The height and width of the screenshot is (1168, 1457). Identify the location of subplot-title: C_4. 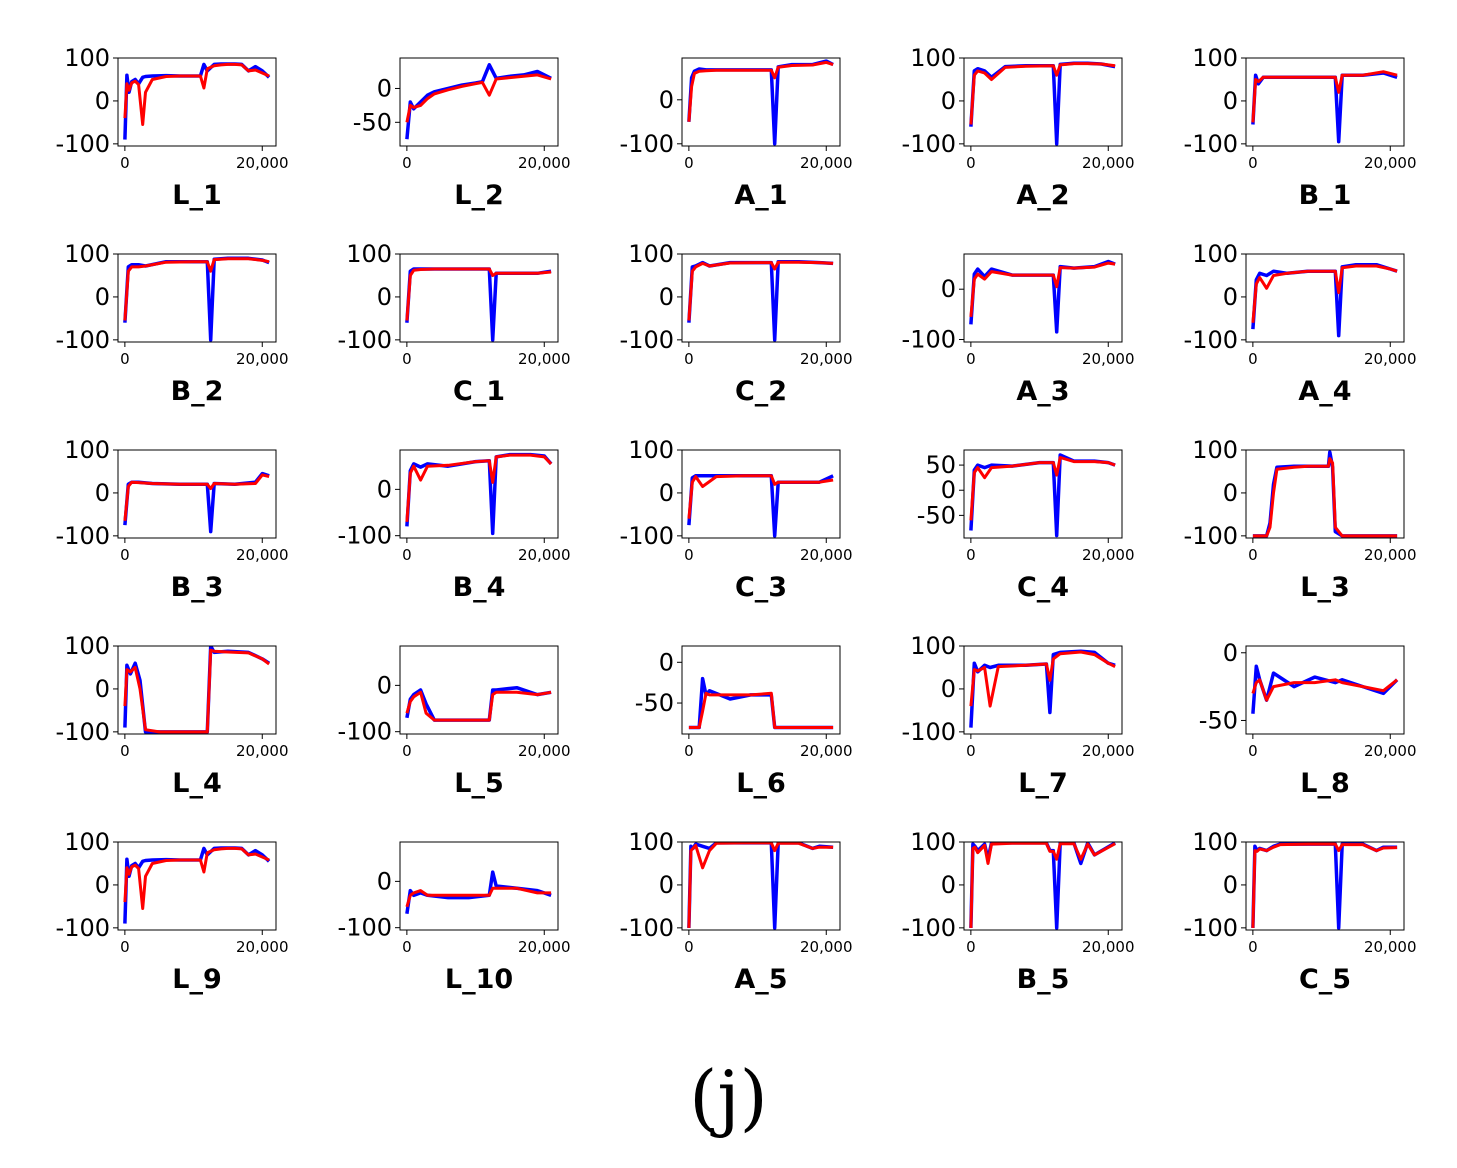
(1043, 587).